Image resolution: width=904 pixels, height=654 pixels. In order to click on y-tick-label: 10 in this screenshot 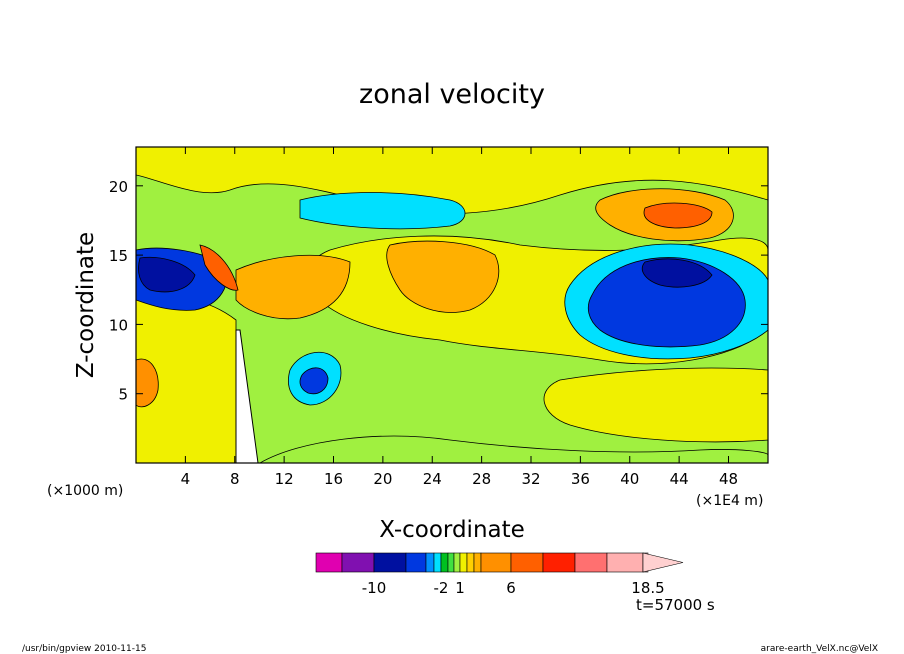, I will do `click(118, 325)`.